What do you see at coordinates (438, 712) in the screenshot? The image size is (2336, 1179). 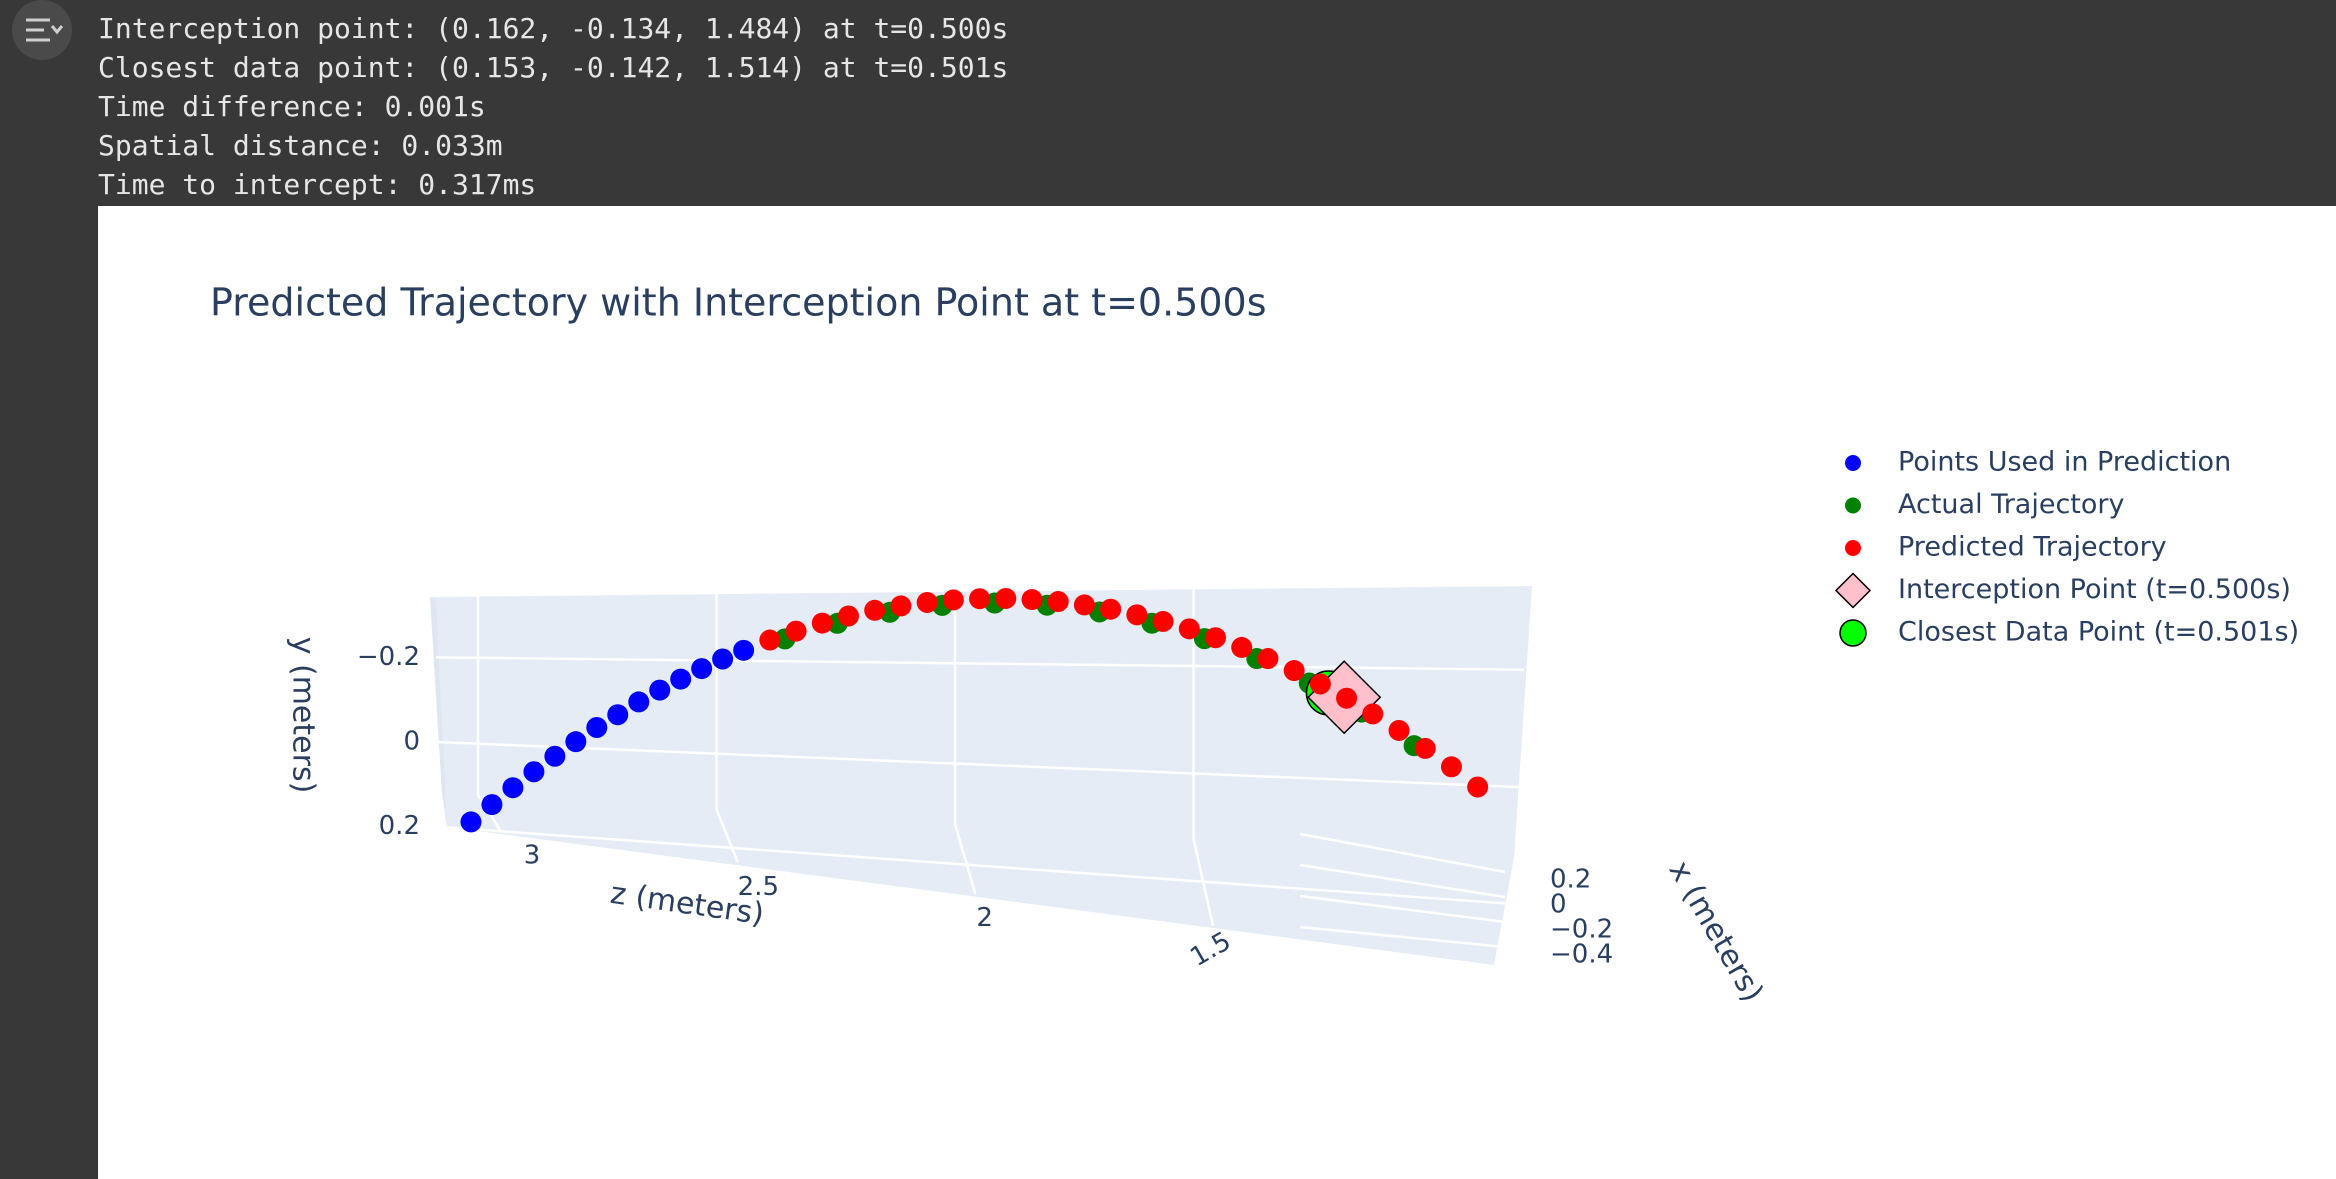 I see `side-wall` at bounding box center [438, 712].